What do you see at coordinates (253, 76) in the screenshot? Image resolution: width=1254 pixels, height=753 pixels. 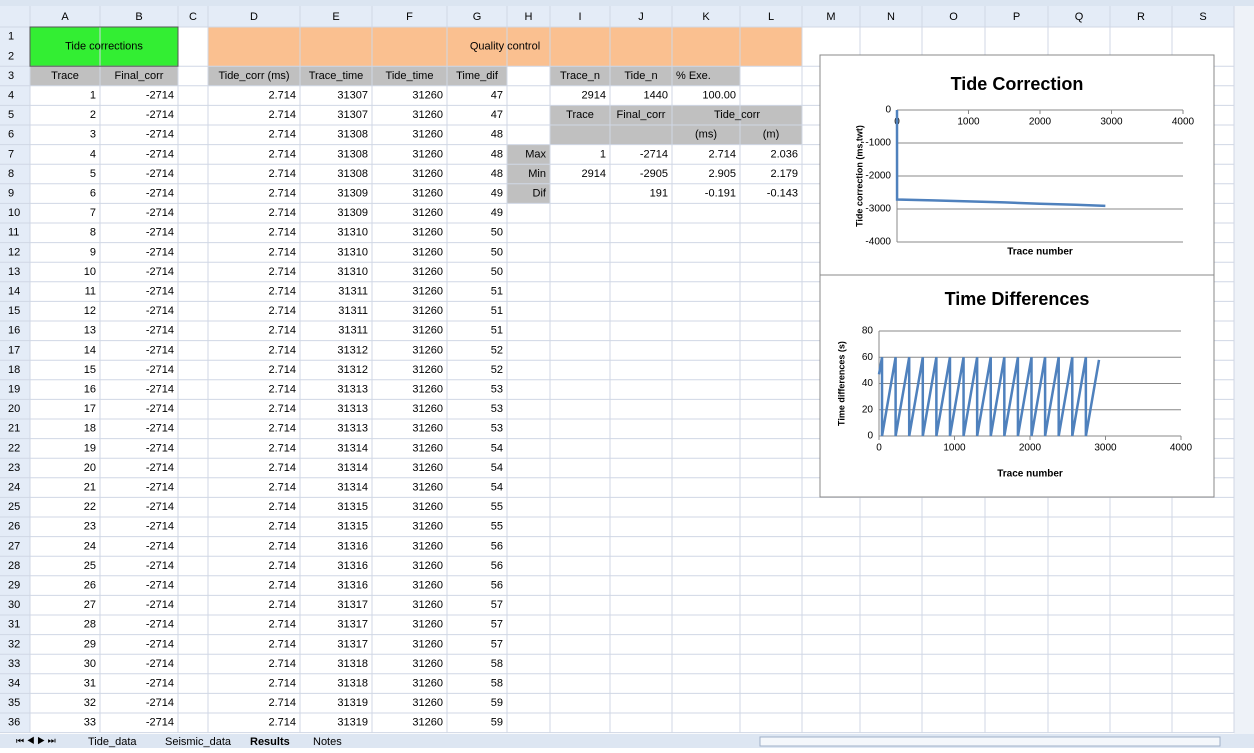 I see `cell: Tide_corr (ms)` at bounding box center [253, 76].